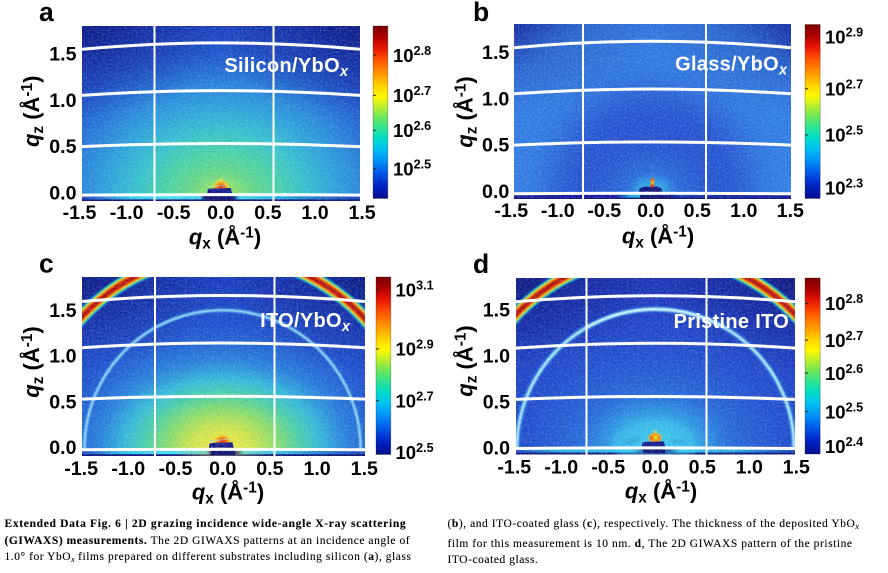  Describe the element at coordinates (731, 66) in the screenshot. I see `svg-text: Glass/YbOx` at that location.